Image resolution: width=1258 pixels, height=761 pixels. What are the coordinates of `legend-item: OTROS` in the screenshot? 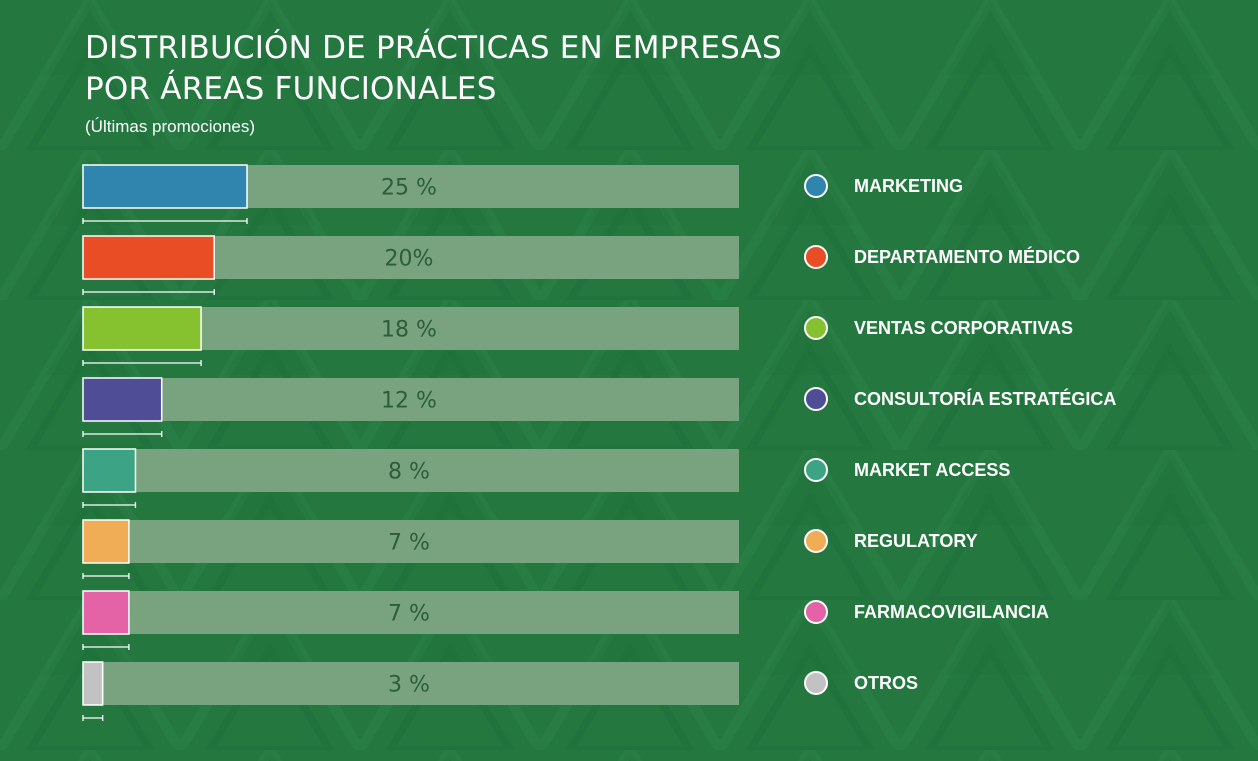 It's located at (861, 683).